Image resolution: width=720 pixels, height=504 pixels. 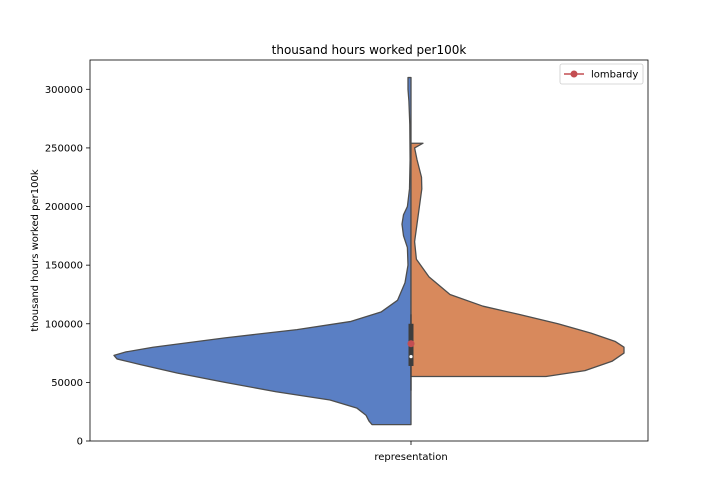 I want to click on y-tick-label: 150000, so click(x=64, y=266).